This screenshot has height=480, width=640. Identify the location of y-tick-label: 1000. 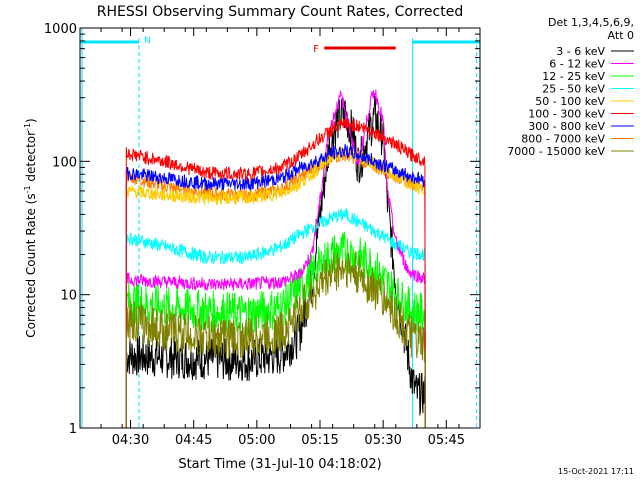
(60, 29).